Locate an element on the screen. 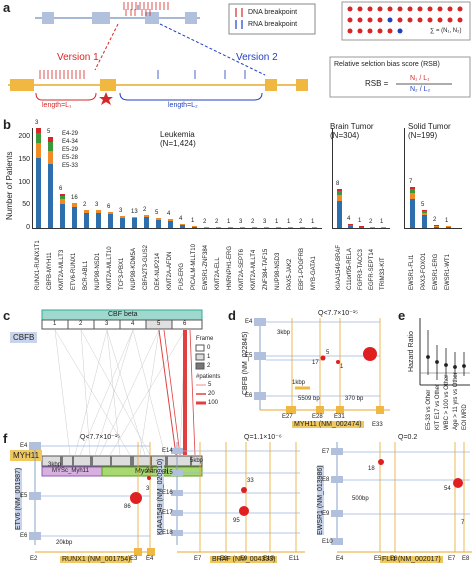 Image resolution: width=474 pixels, height=567 pixels. f1-junction-plot is located at coordinates (92, 499).